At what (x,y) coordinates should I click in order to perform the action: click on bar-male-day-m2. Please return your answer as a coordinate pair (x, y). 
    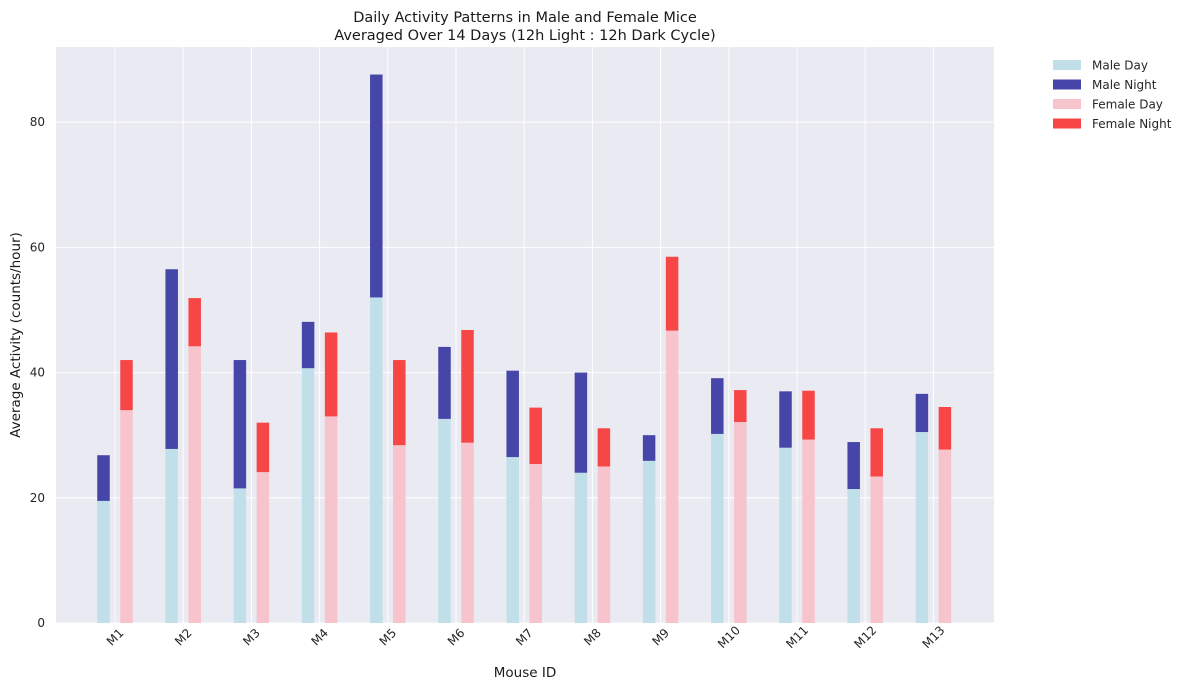
    Looking at the image, I should click on (171, 535).